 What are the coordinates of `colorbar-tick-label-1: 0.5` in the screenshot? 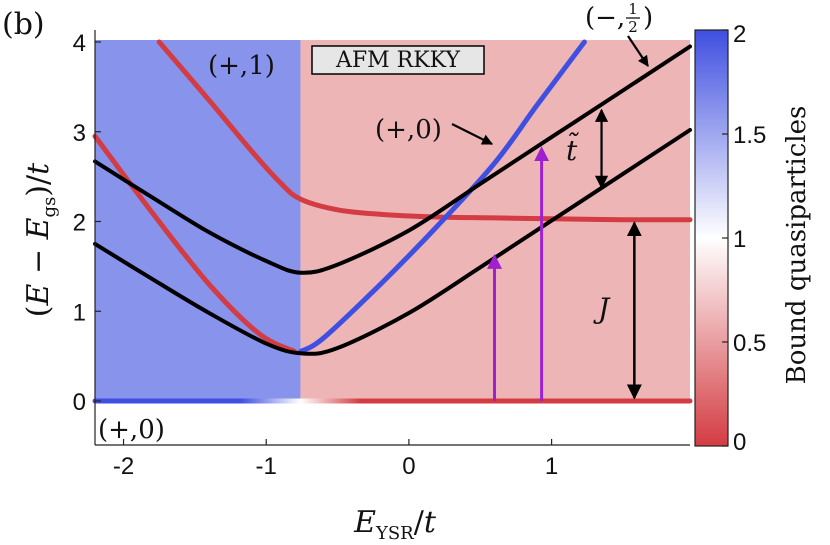 It's located at (749, 343).